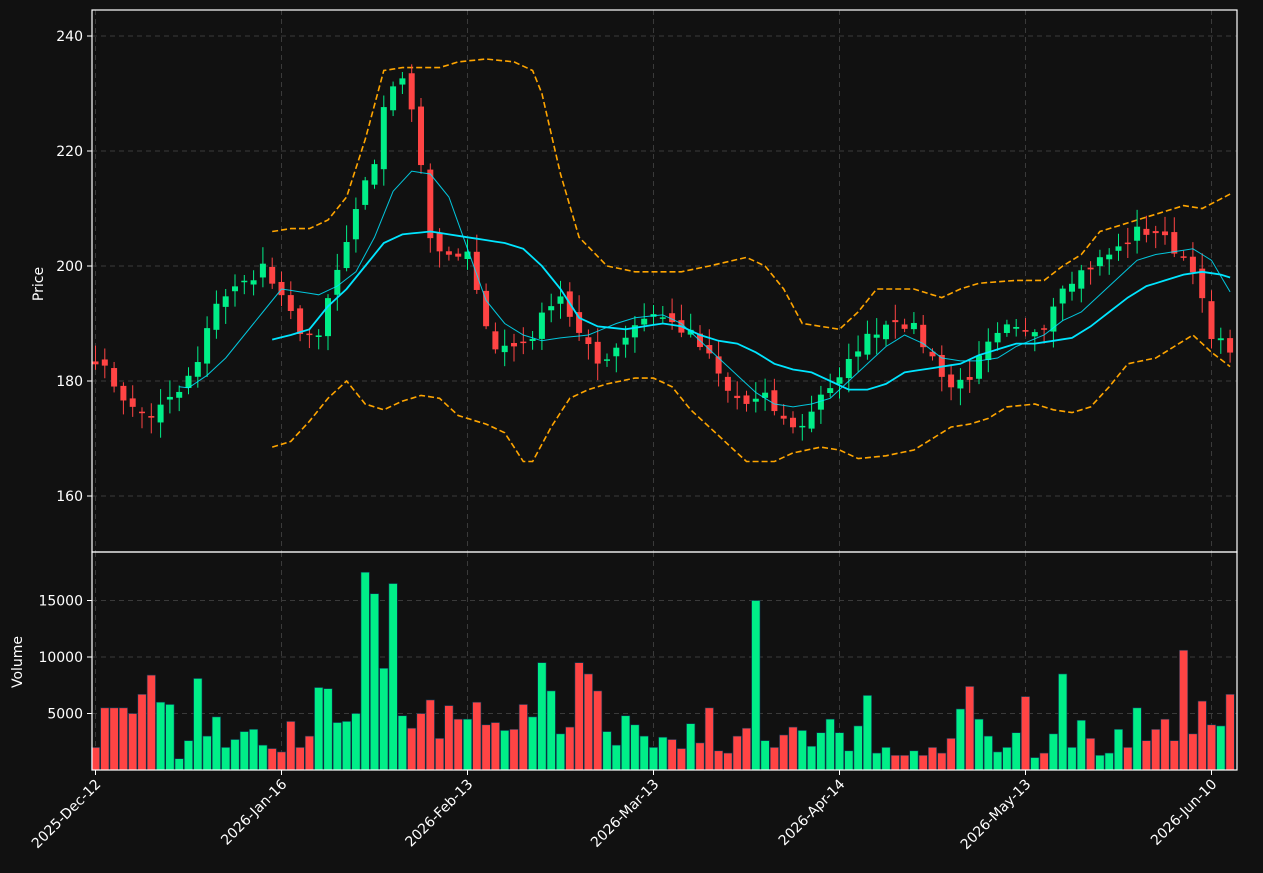 This screenshot has width=1263, height=873. Describe the element at coordinates (39, 284) in the screenshot. I see `price-axis-label: Price` at that location.